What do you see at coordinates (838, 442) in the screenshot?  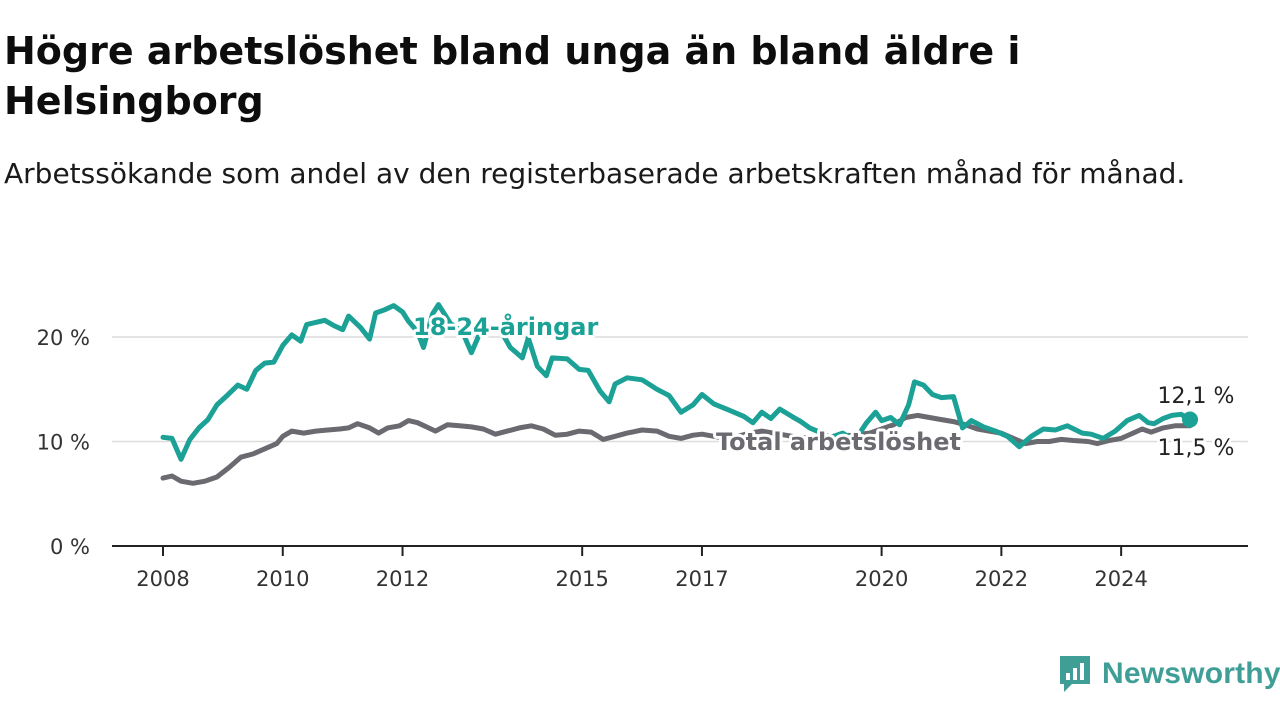 I see `series-label-total: Total arbetslöshet` at bounding box center [838, 442].